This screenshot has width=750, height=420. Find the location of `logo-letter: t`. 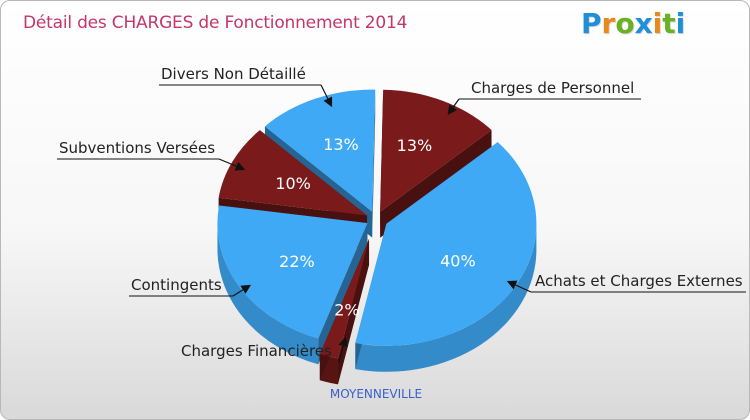

logo-letter: t is located at coordinates (669, 23).